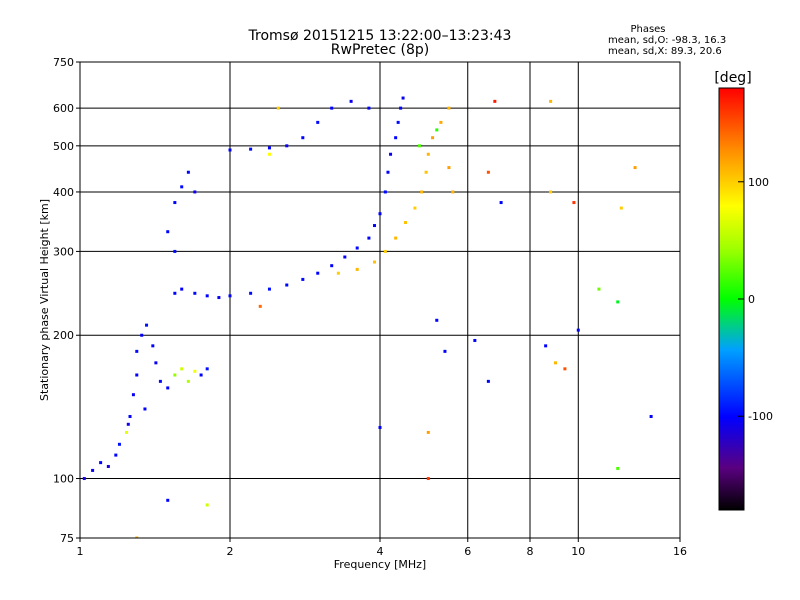 This screenshot has height=600, width=800. Describe the element at coordinates (760, 416) in the screenshot. I see `colorbar-tick-label: -100` at that location.